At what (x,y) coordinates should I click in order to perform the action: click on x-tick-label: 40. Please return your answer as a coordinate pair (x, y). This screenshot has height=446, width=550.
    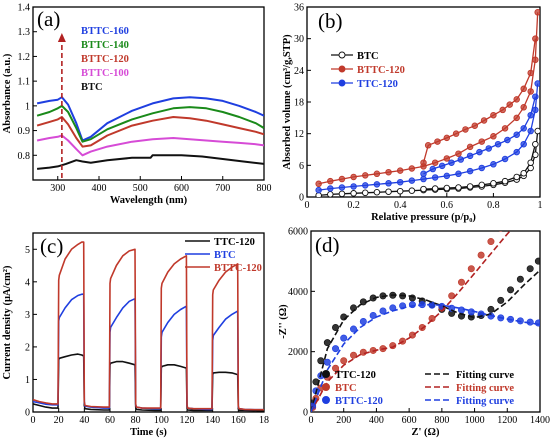
    Looking at the image, I should click on (84, 420).